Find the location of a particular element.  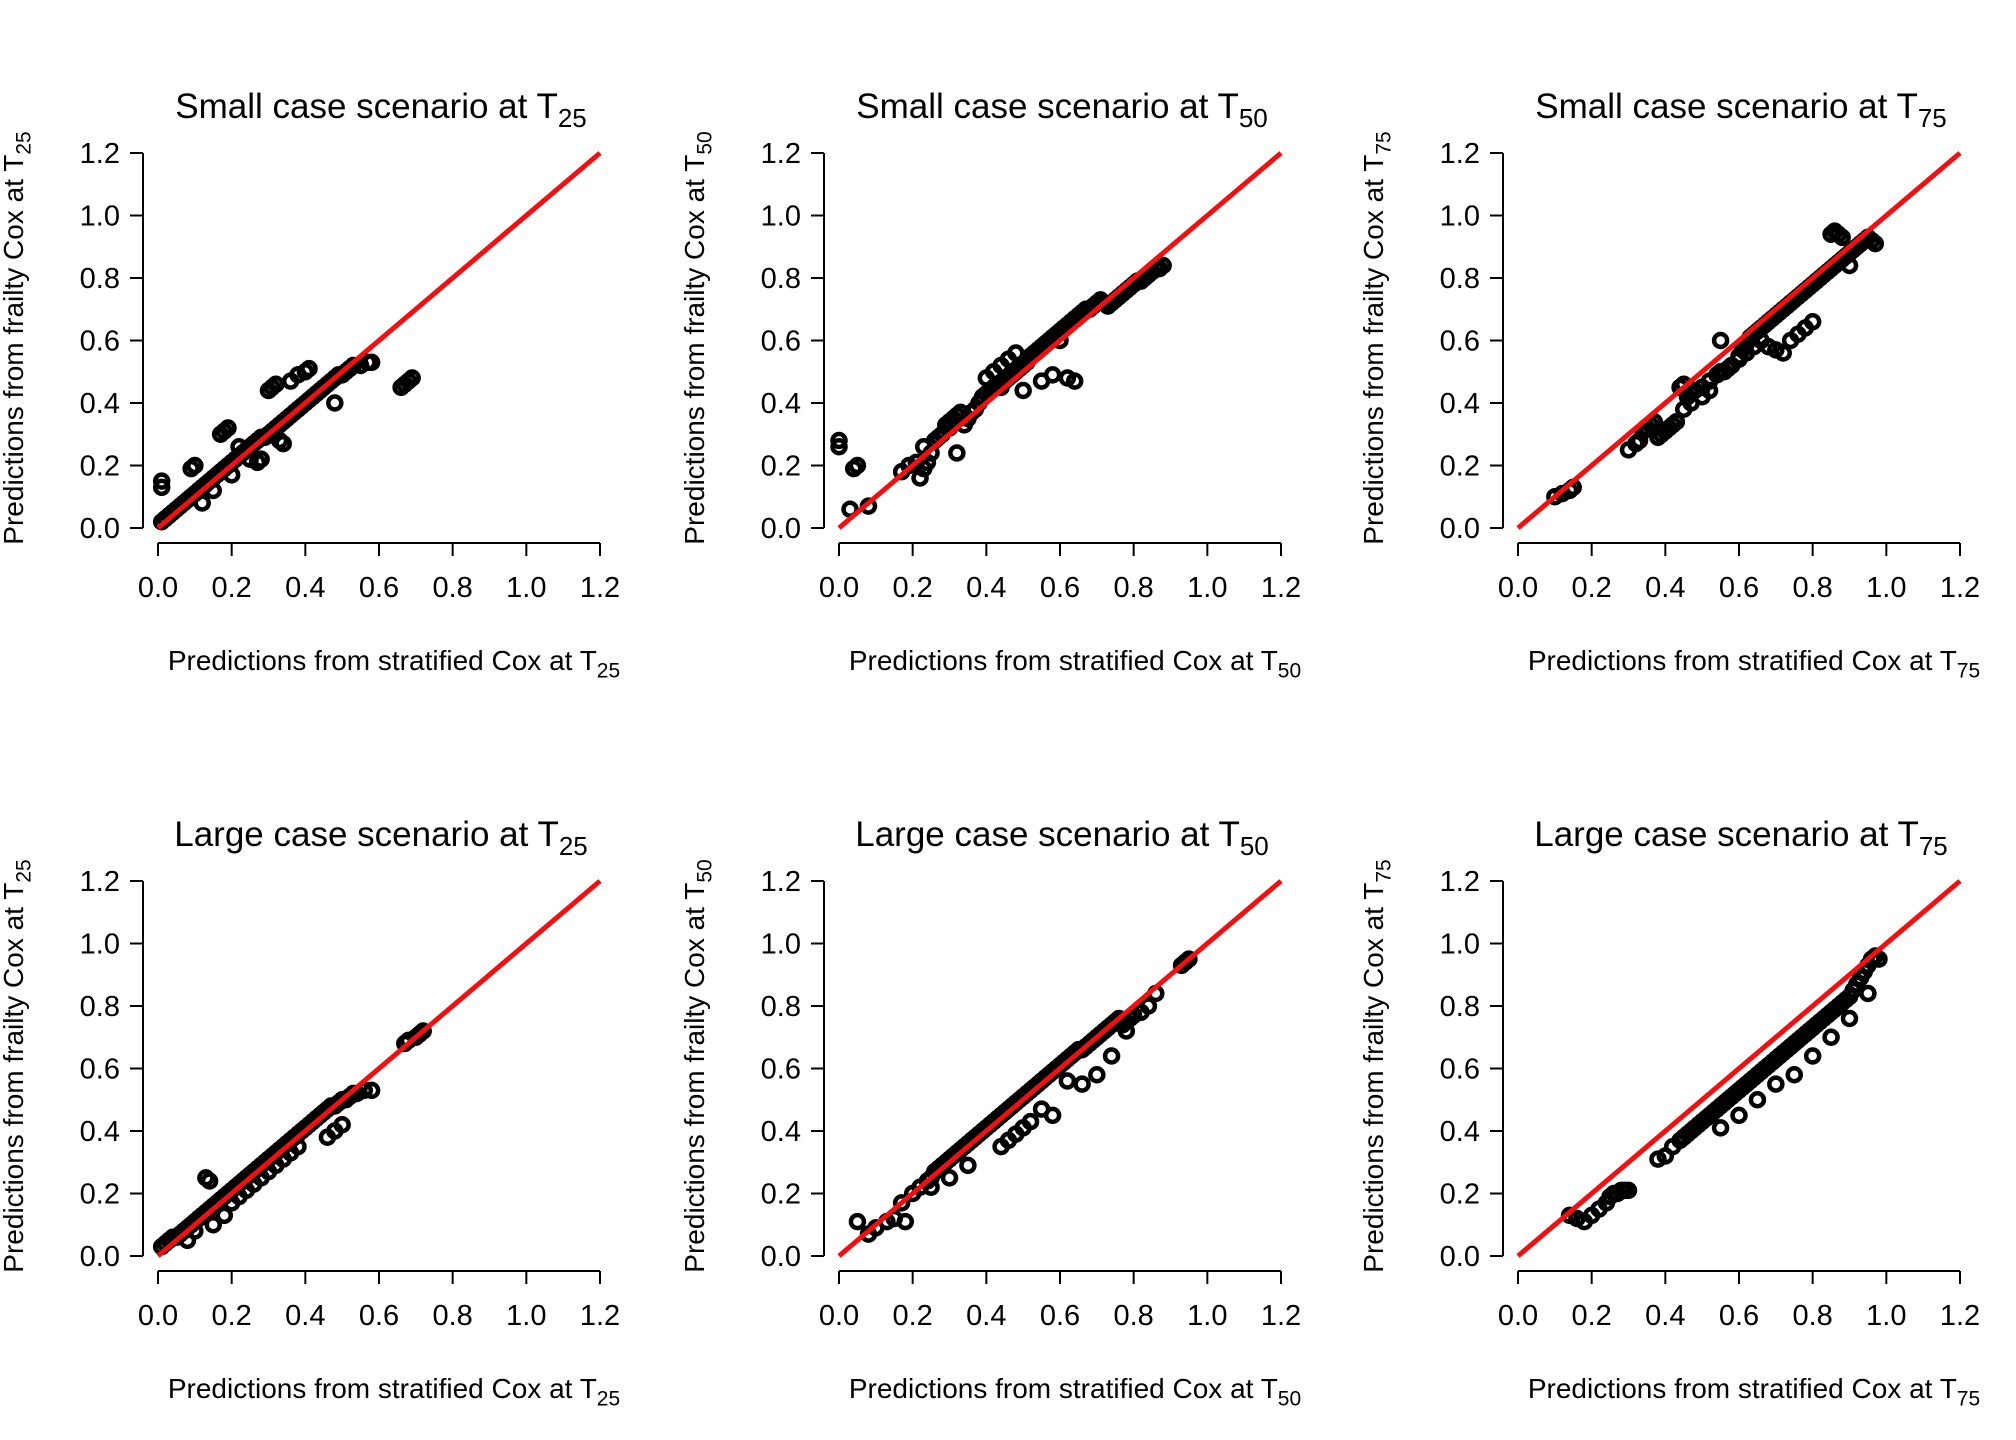

panel-title: Large case scenario at T25 is located at coordinates (381, 838).